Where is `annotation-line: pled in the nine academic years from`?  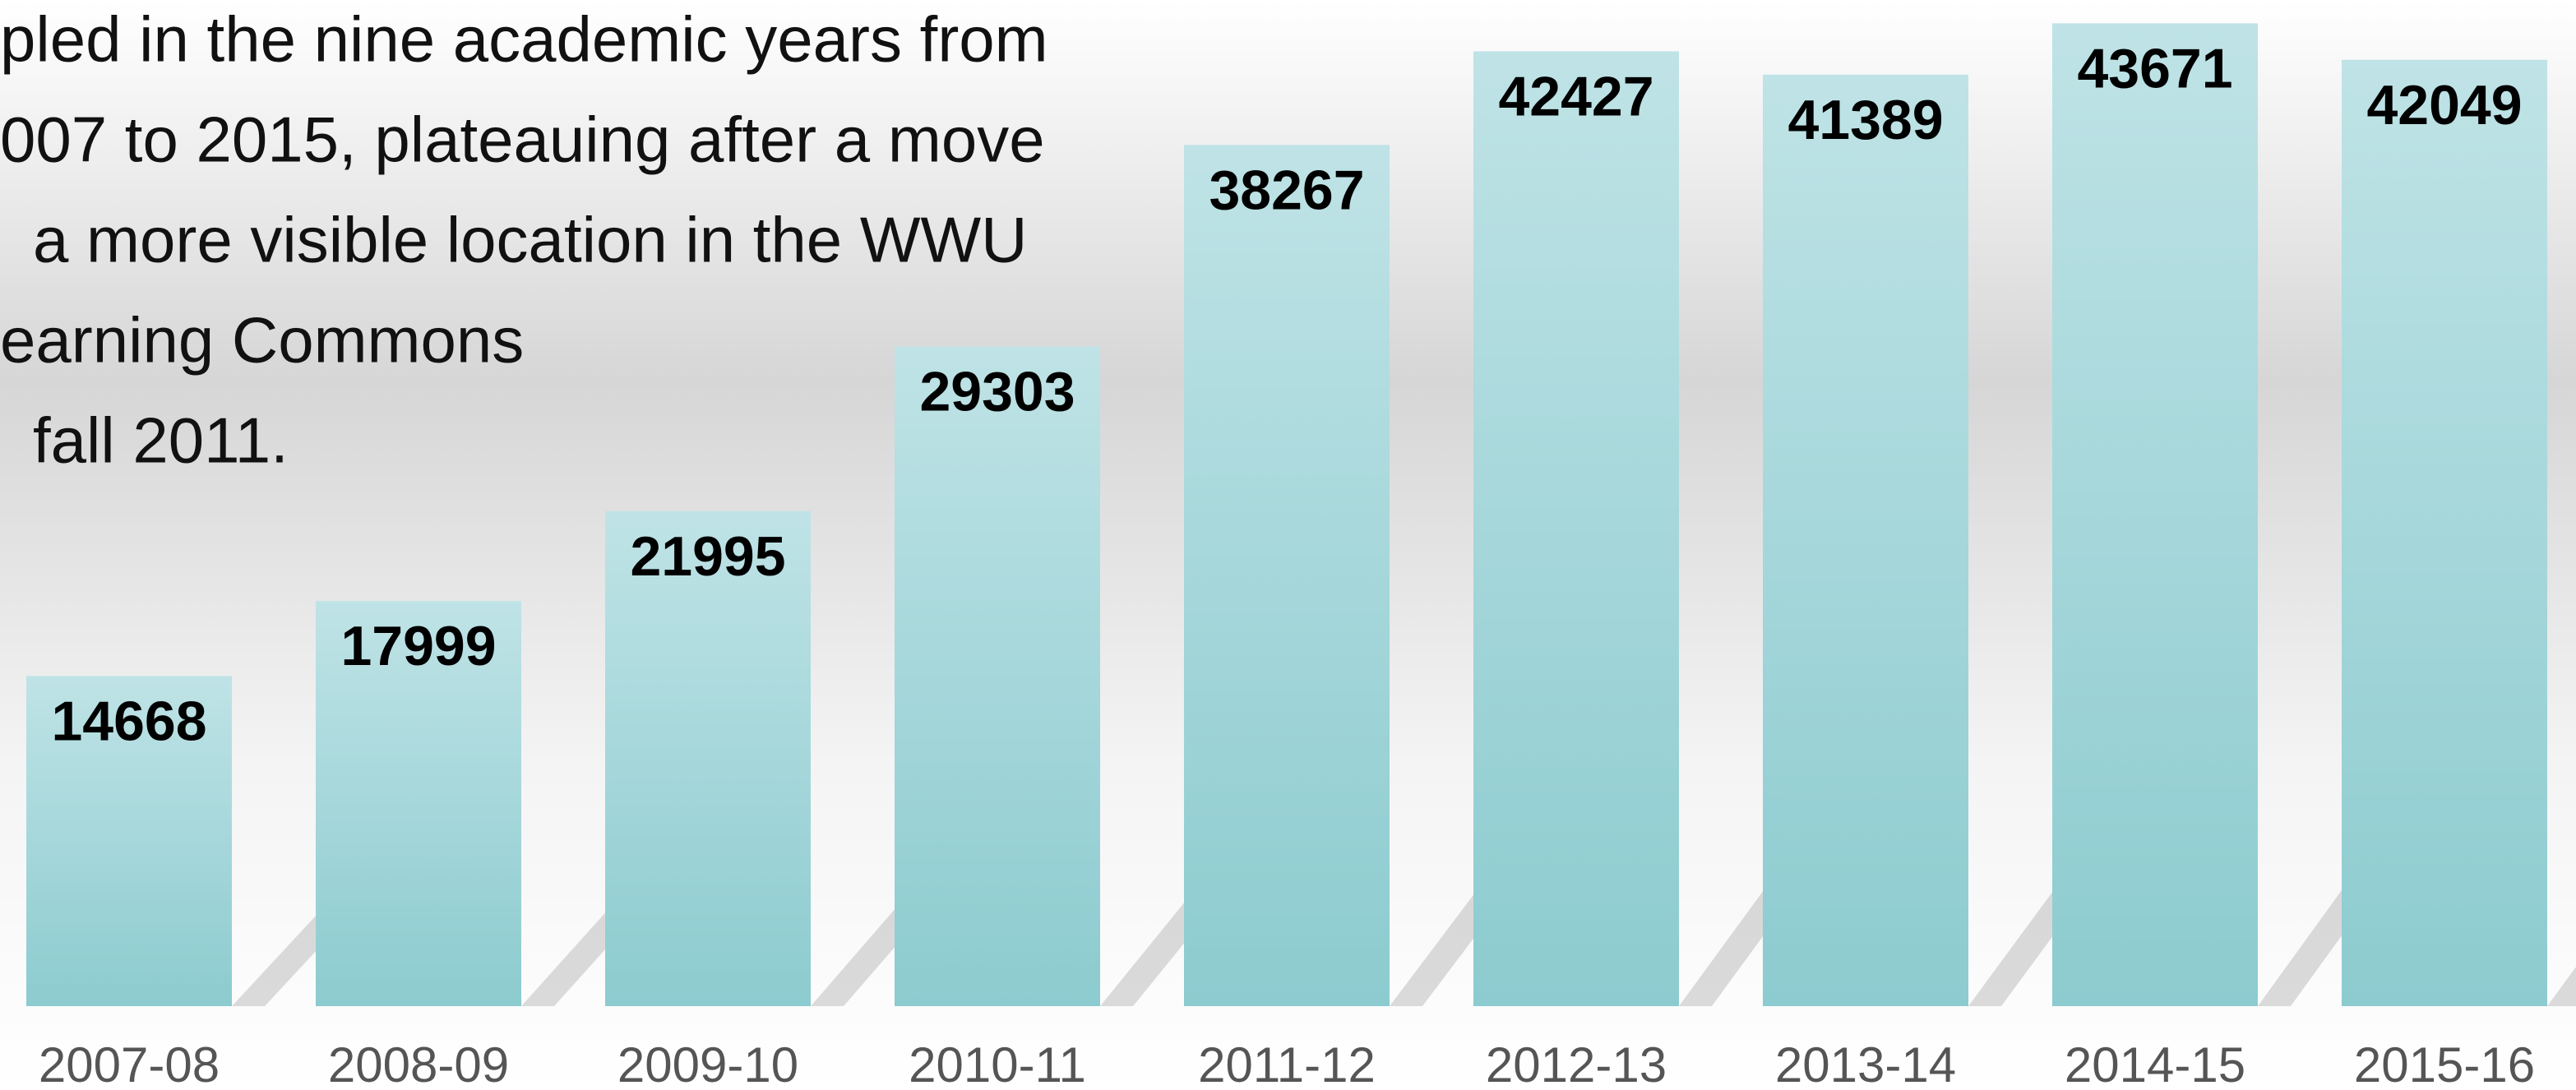
annotation-line: pled in the nine academic years from is located at coordinates (524, 39).